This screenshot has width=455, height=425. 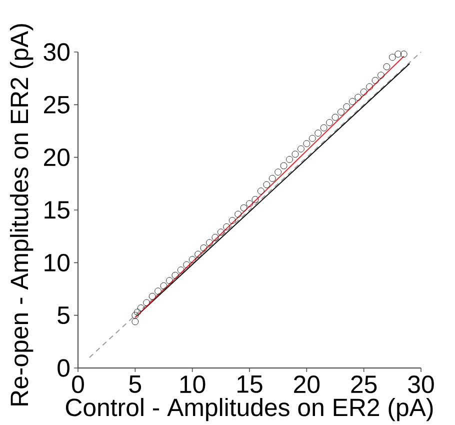 I want to click on x-axis-title: Control - Amplitudes on ER2 (pA), so click(x=249, y=410).